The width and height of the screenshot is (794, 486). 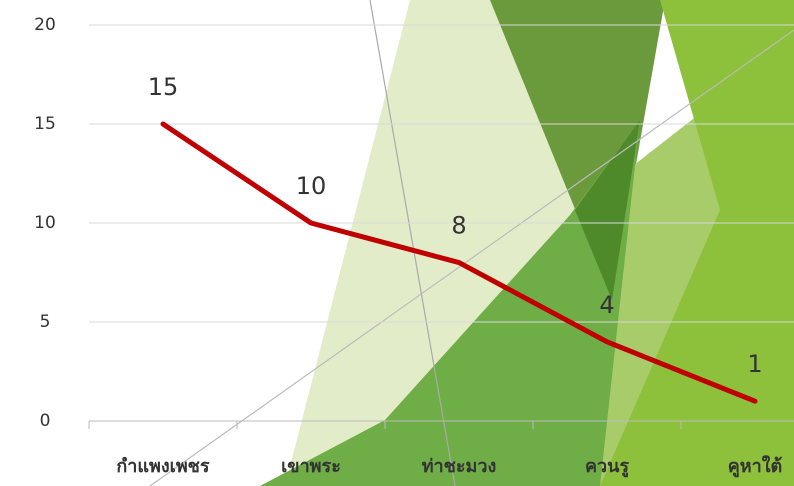 I want to click on data-label: 4, so click(x=606, y=305).